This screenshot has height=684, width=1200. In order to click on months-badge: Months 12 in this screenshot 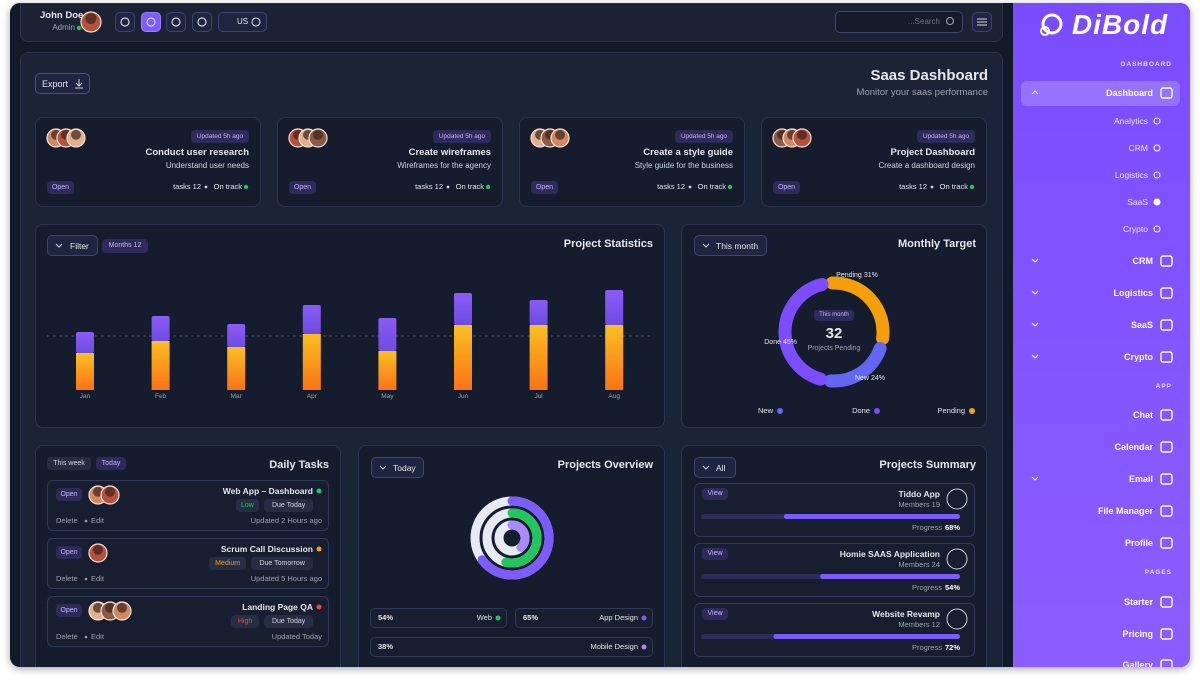, I will do `click(125, 246)`.